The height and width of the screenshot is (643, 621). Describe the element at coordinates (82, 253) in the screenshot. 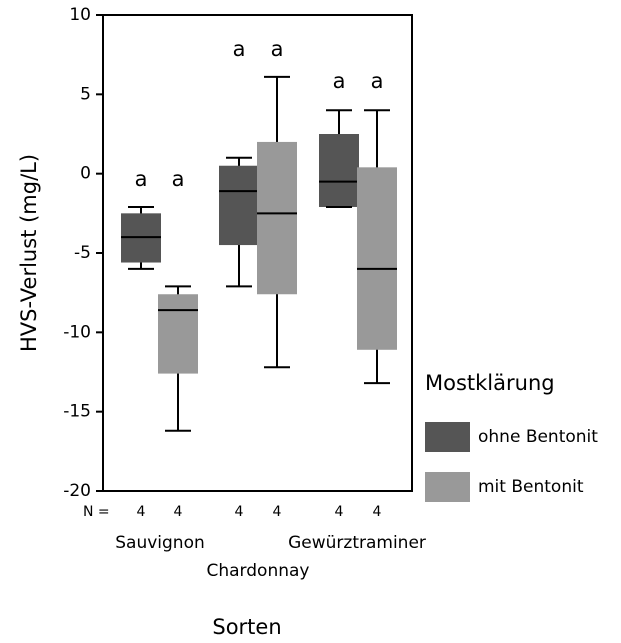

I see `y-tick-label: -5` at that location.